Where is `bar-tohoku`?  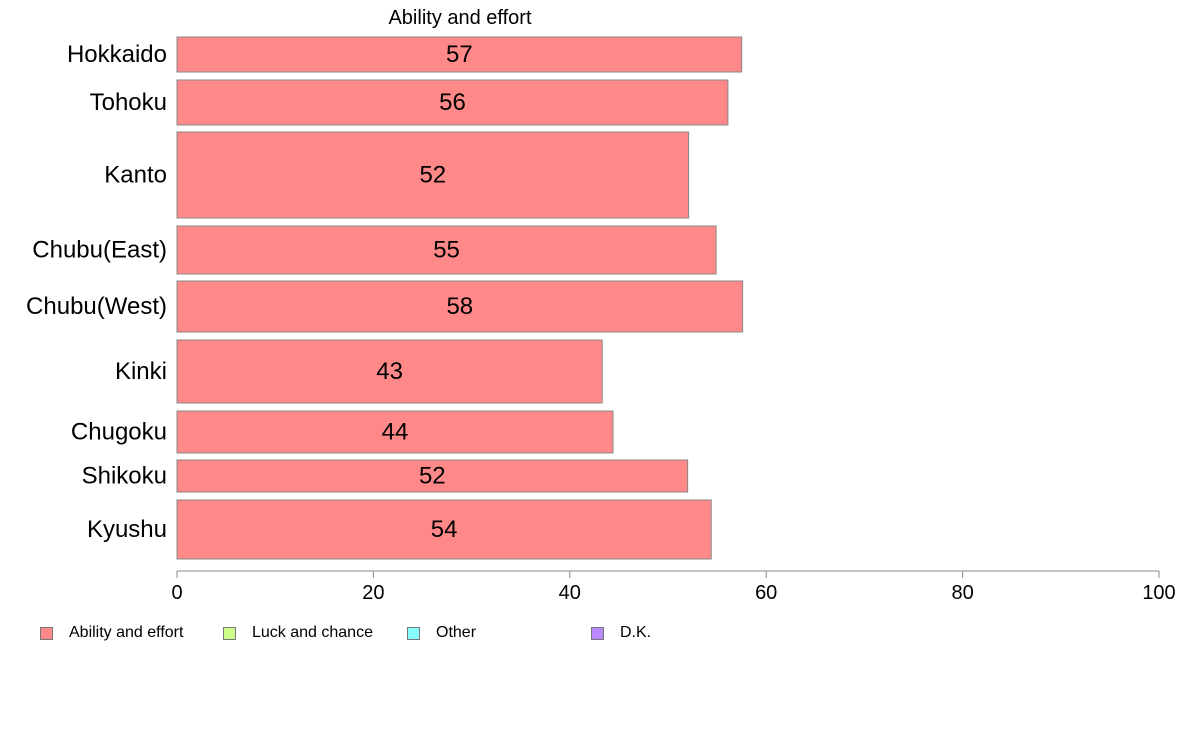 bar-tohoku is located at coordinates (452, 102).